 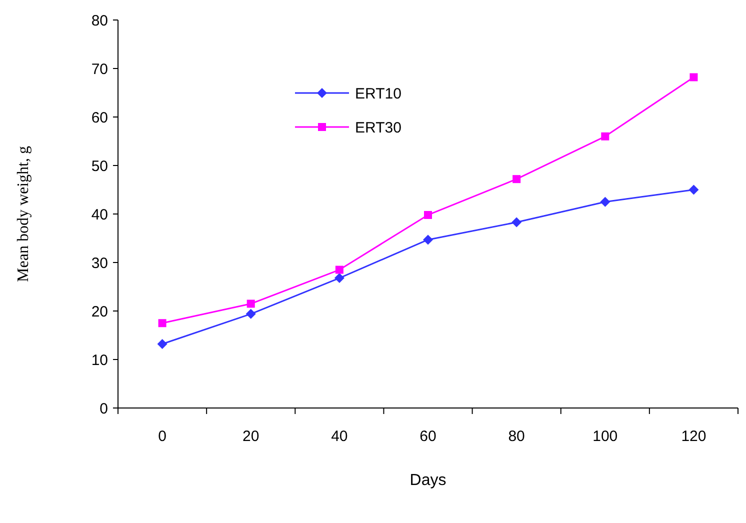 I want to click on y-axis-title: Mean body weight, g, so click(x=23, y=214).